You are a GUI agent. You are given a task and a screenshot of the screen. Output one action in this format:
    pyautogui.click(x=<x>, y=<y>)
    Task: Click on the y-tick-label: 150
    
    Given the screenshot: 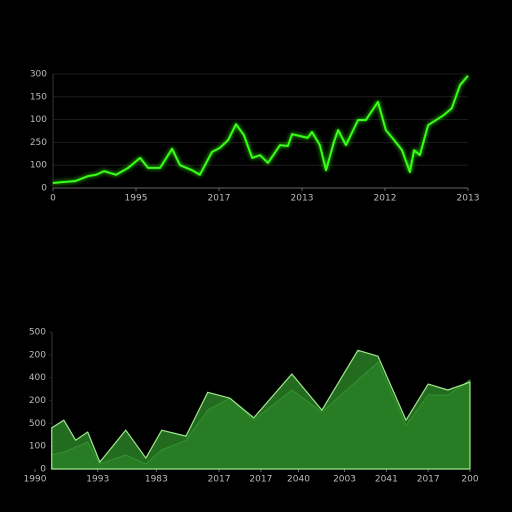 What is the action you would take?
    pyautogui.click(x=38, y=97)
    